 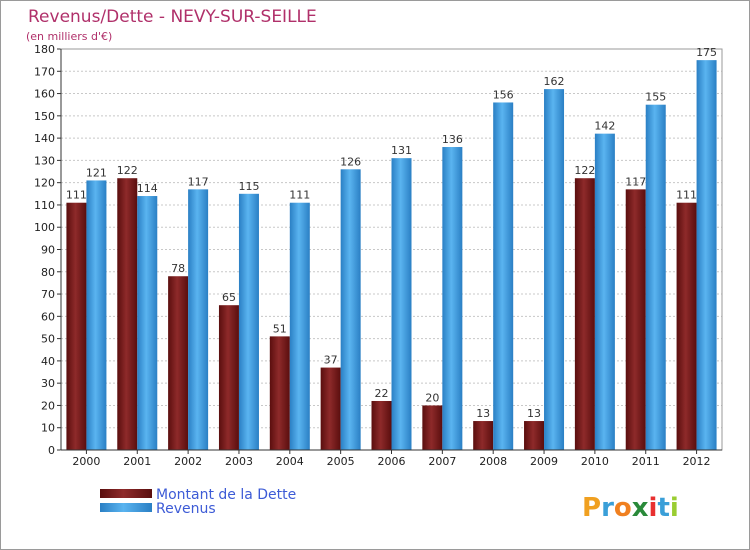 I want to click on x-tick-label: 2010, so click(x=595, y=461).